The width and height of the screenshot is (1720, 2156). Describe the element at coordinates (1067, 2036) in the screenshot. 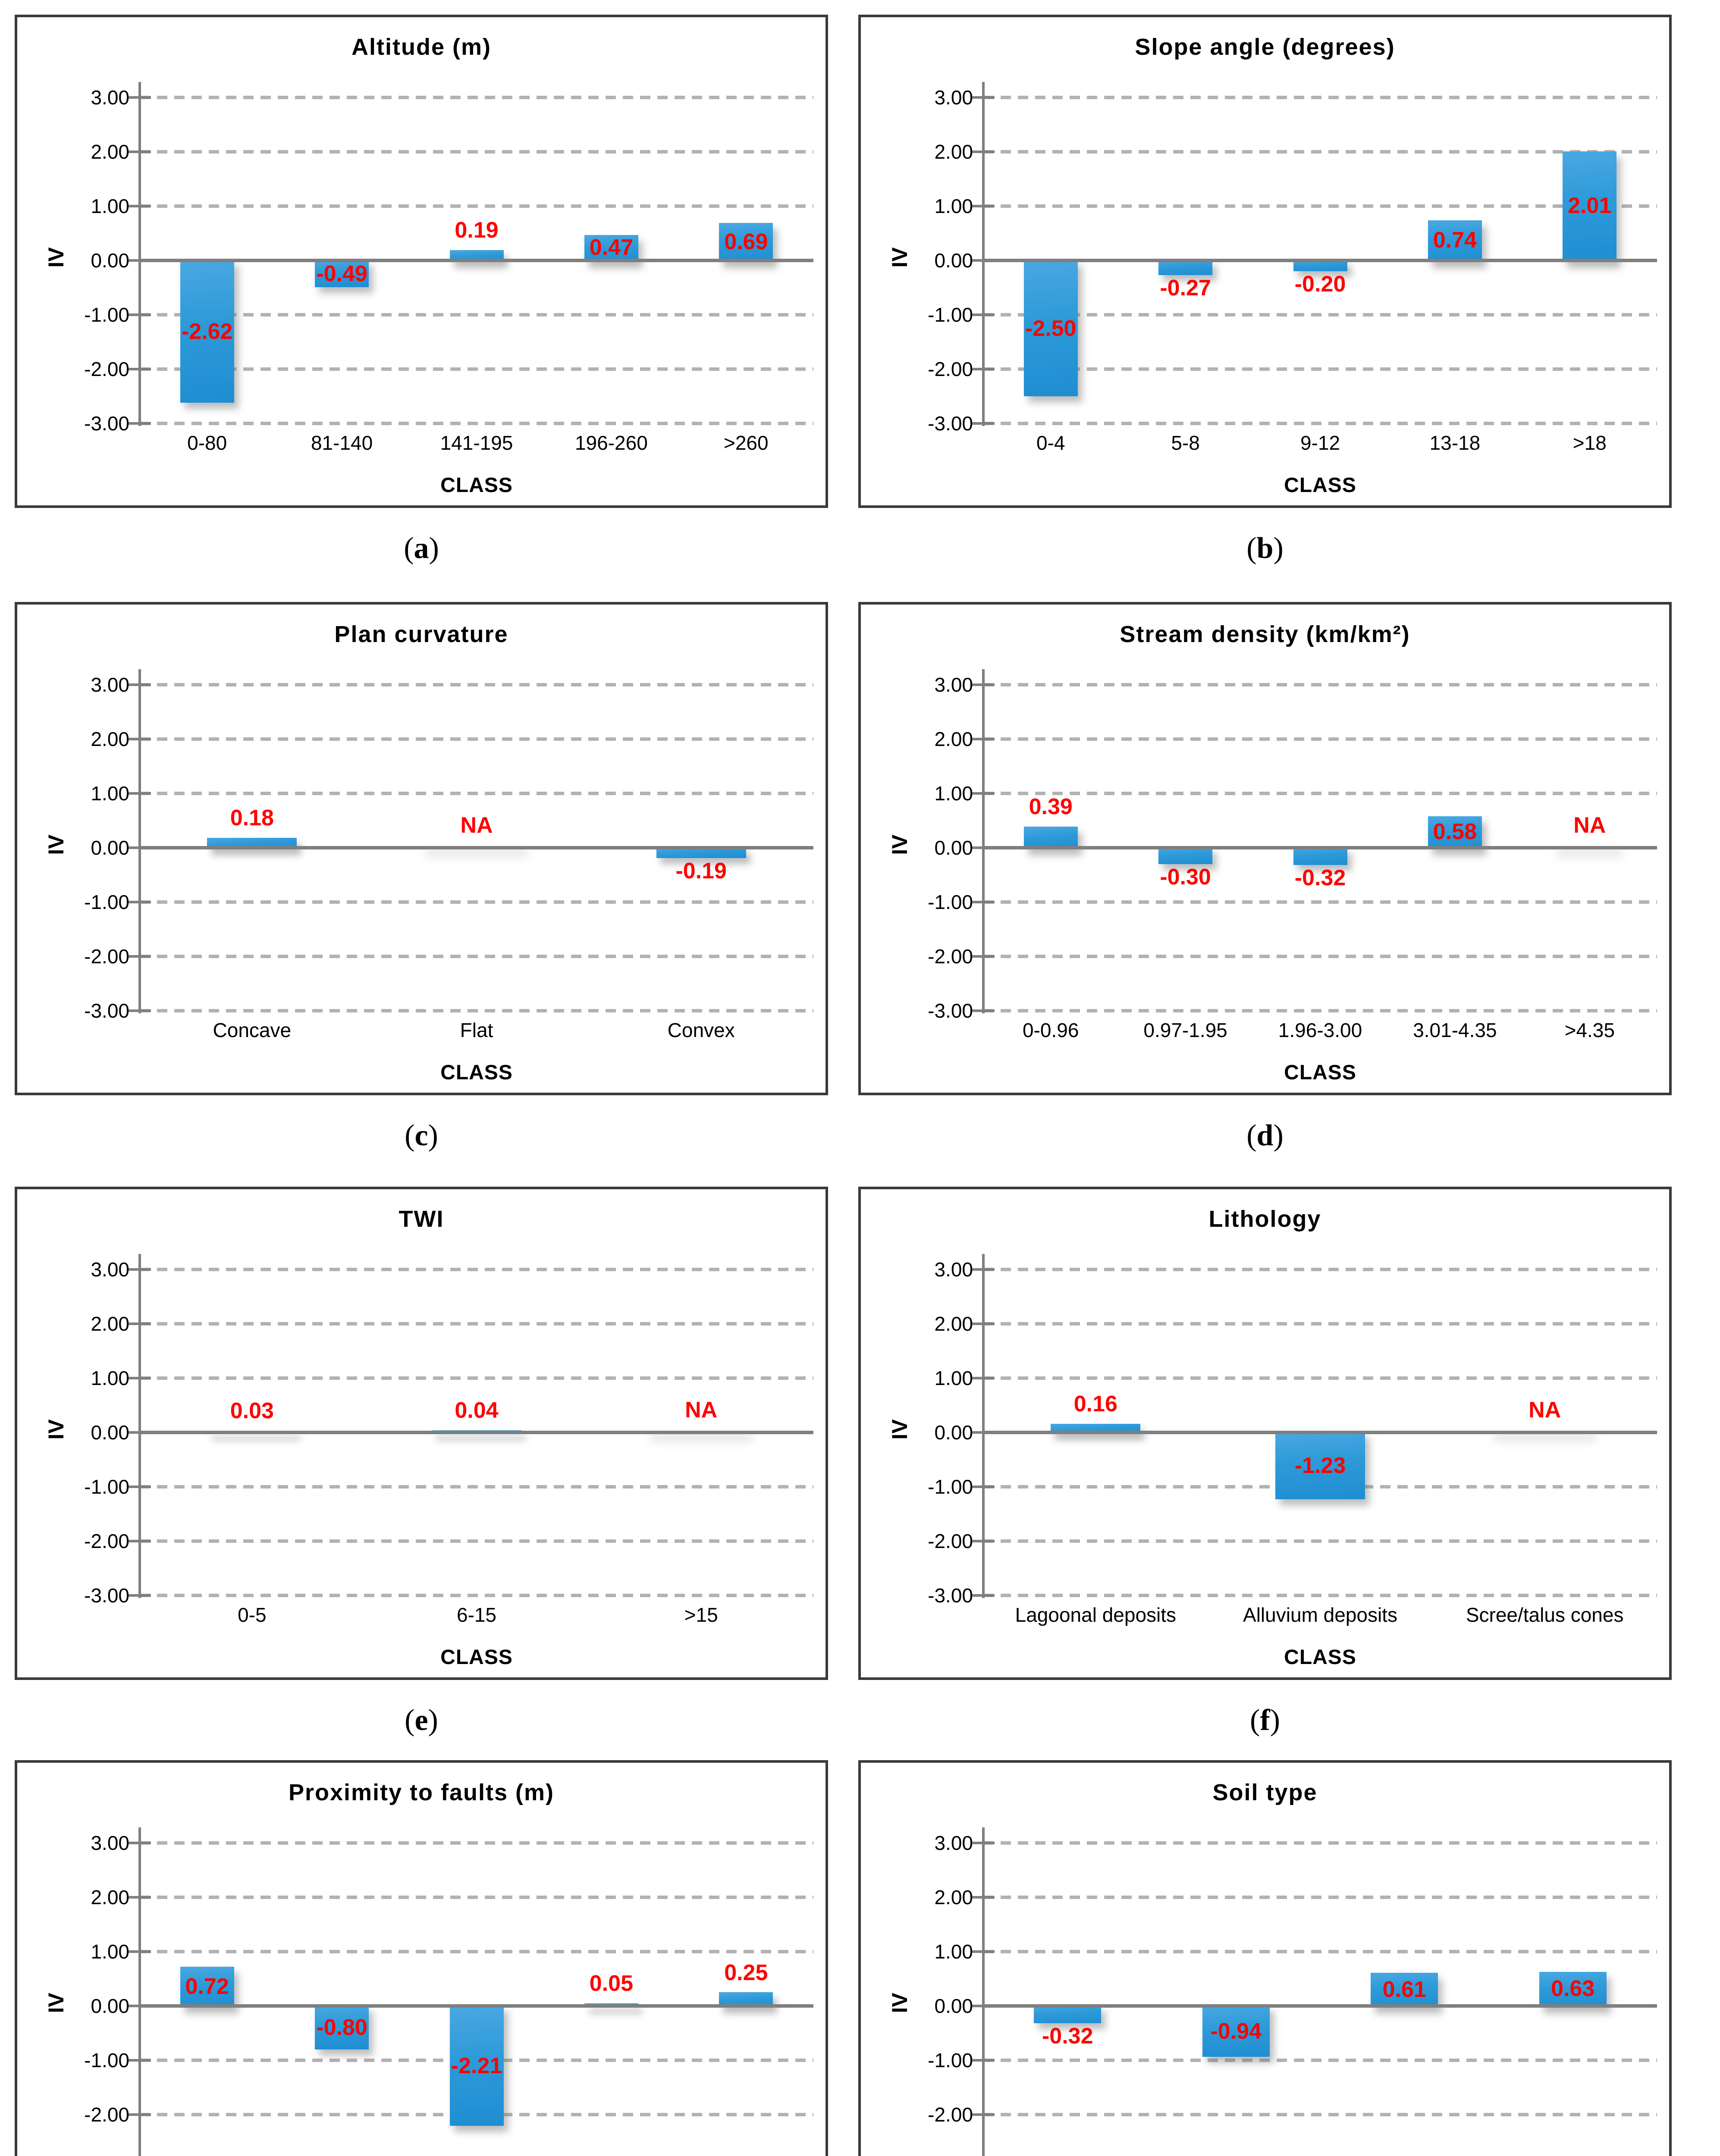

I see `bar-value-label: -0.32` at that location.